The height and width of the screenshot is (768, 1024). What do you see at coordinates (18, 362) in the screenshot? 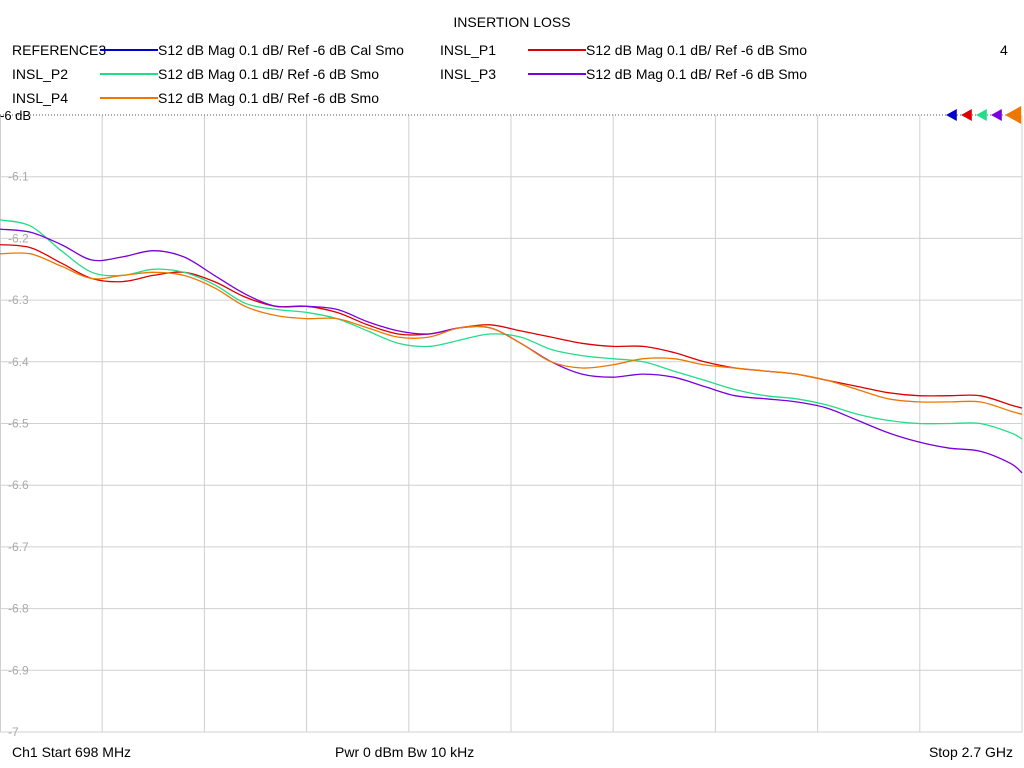
I see `y-tick-label: -6.4` at bounding box center [18, 362].